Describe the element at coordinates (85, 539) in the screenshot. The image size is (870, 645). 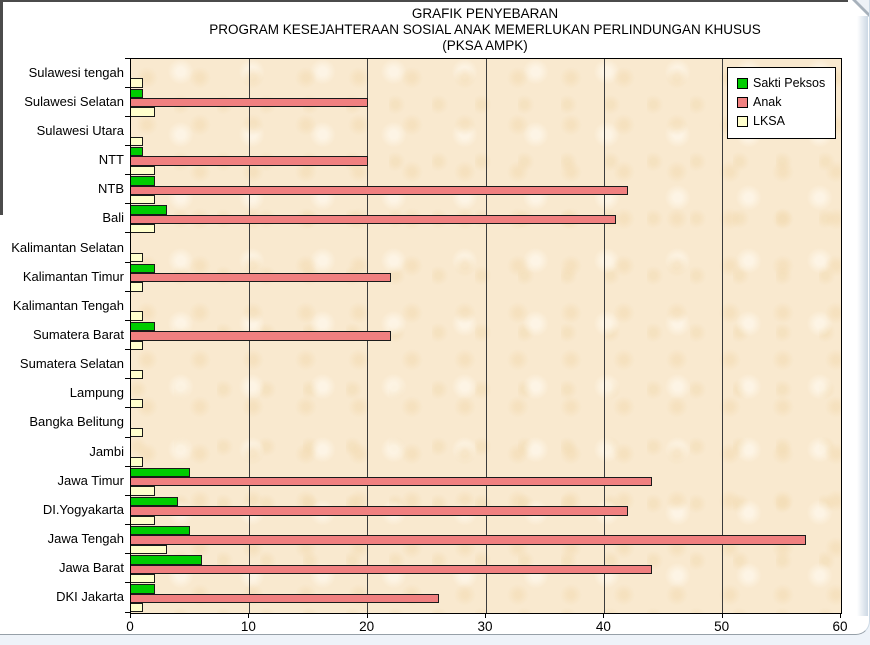
I see `category-label-jawa-tengah: Jawa Tengah` at that location.